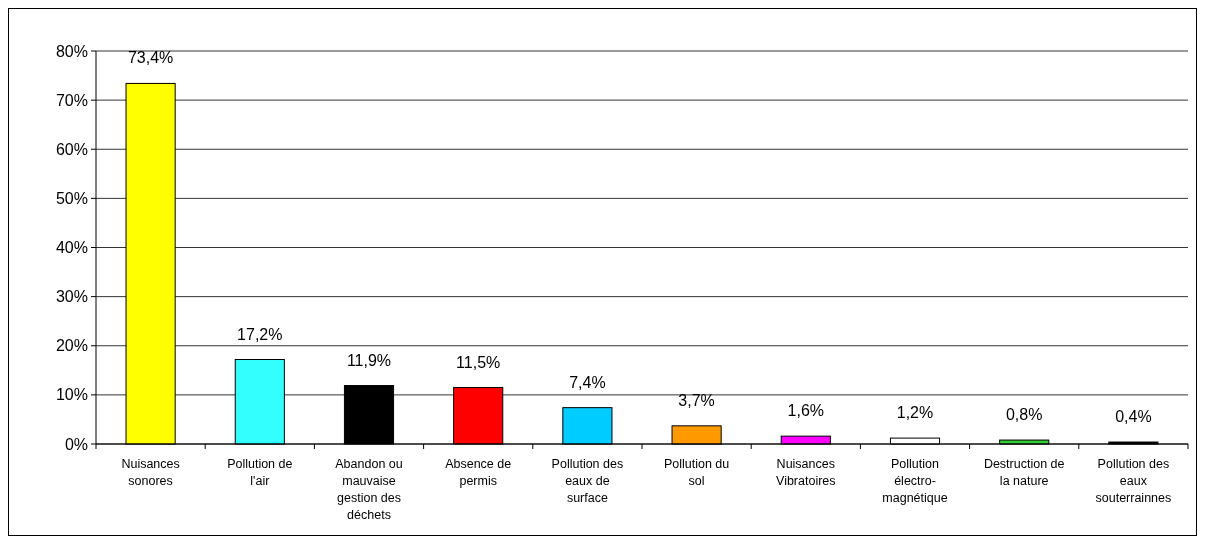 The image size is (1205, 544). I want to click on data-label: 0,8%, so click(1024, 415).